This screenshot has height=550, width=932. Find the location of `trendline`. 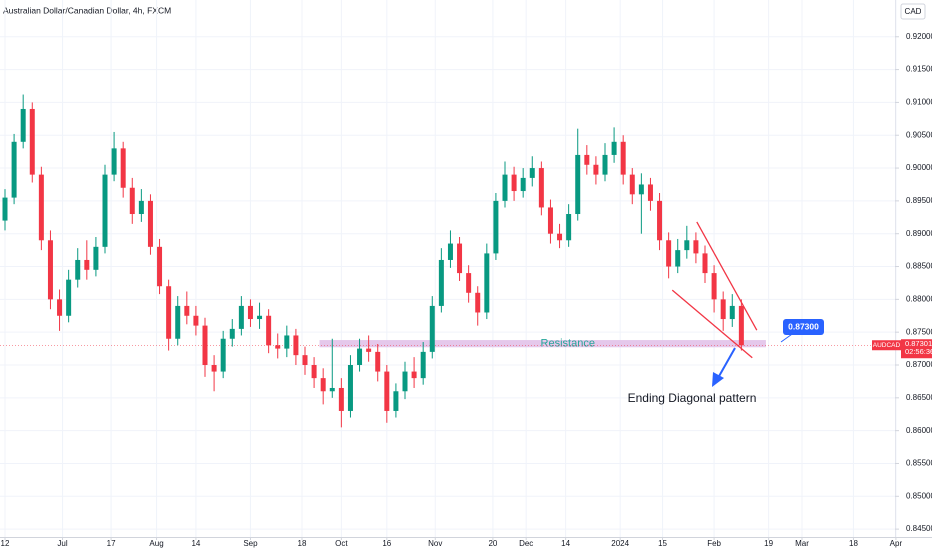

trendline is located at coordinates (712, 324).